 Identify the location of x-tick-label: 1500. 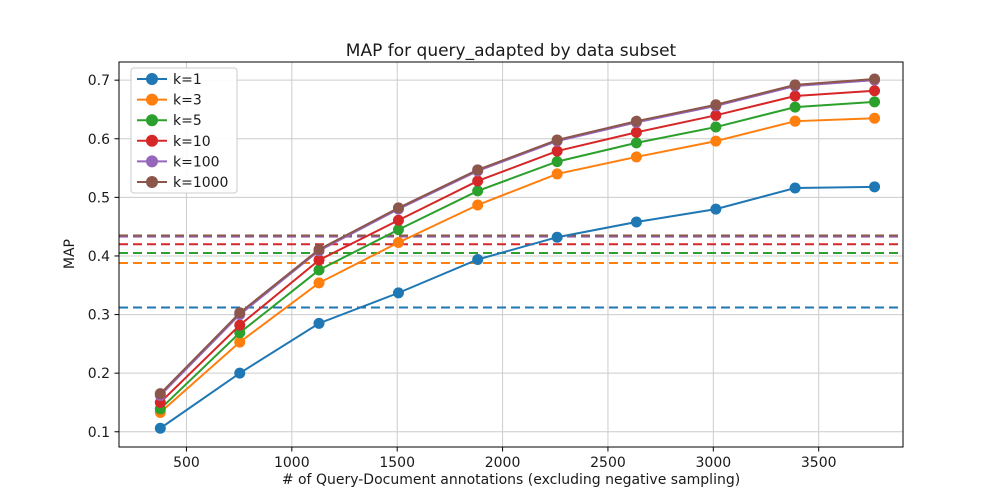
(397, 463).